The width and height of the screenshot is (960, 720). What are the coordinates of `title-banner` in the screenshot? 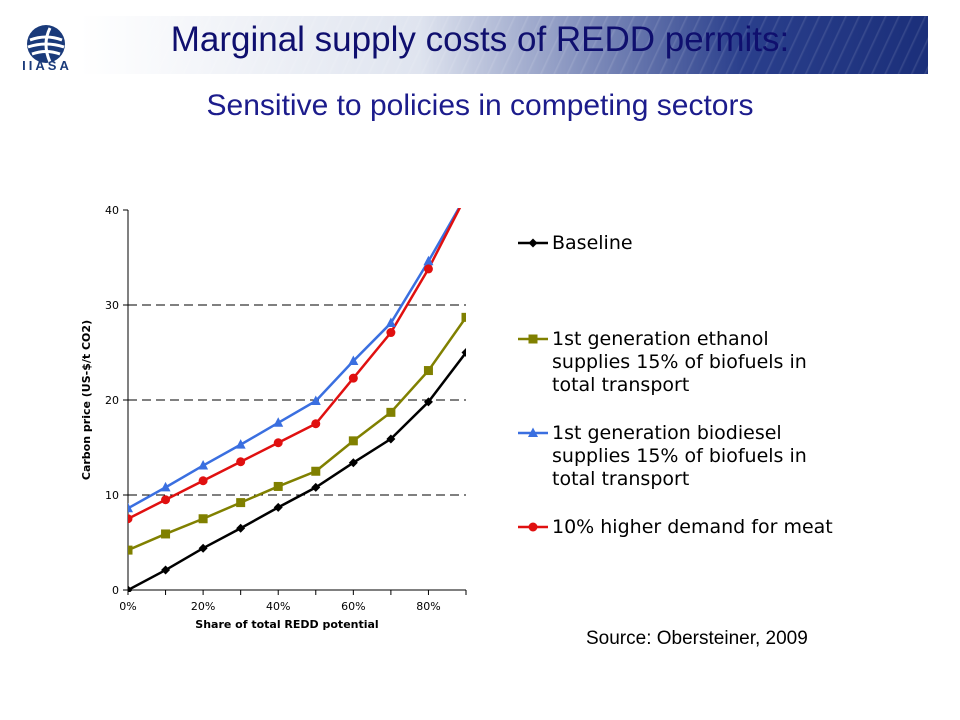 It's located at (504, 45).